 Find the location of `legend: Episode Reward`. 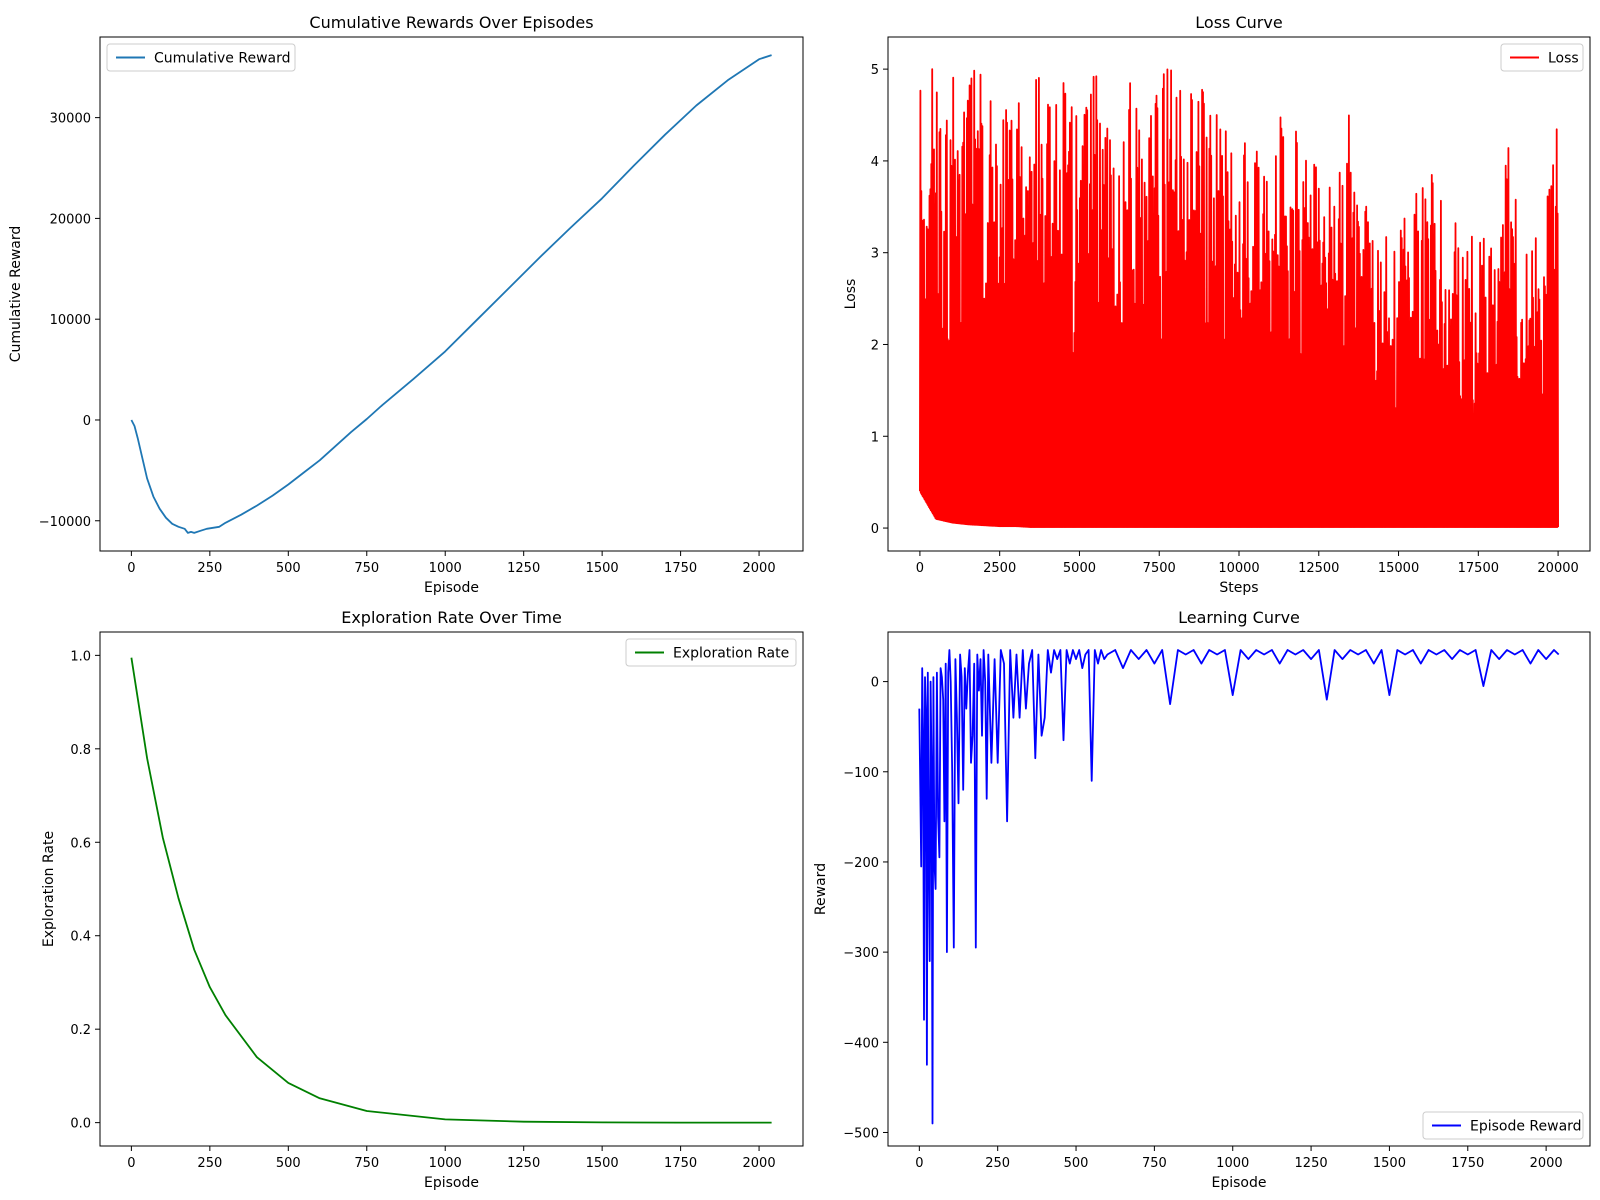

legend: Episode Reward is located at coordinates (1503, 1125).